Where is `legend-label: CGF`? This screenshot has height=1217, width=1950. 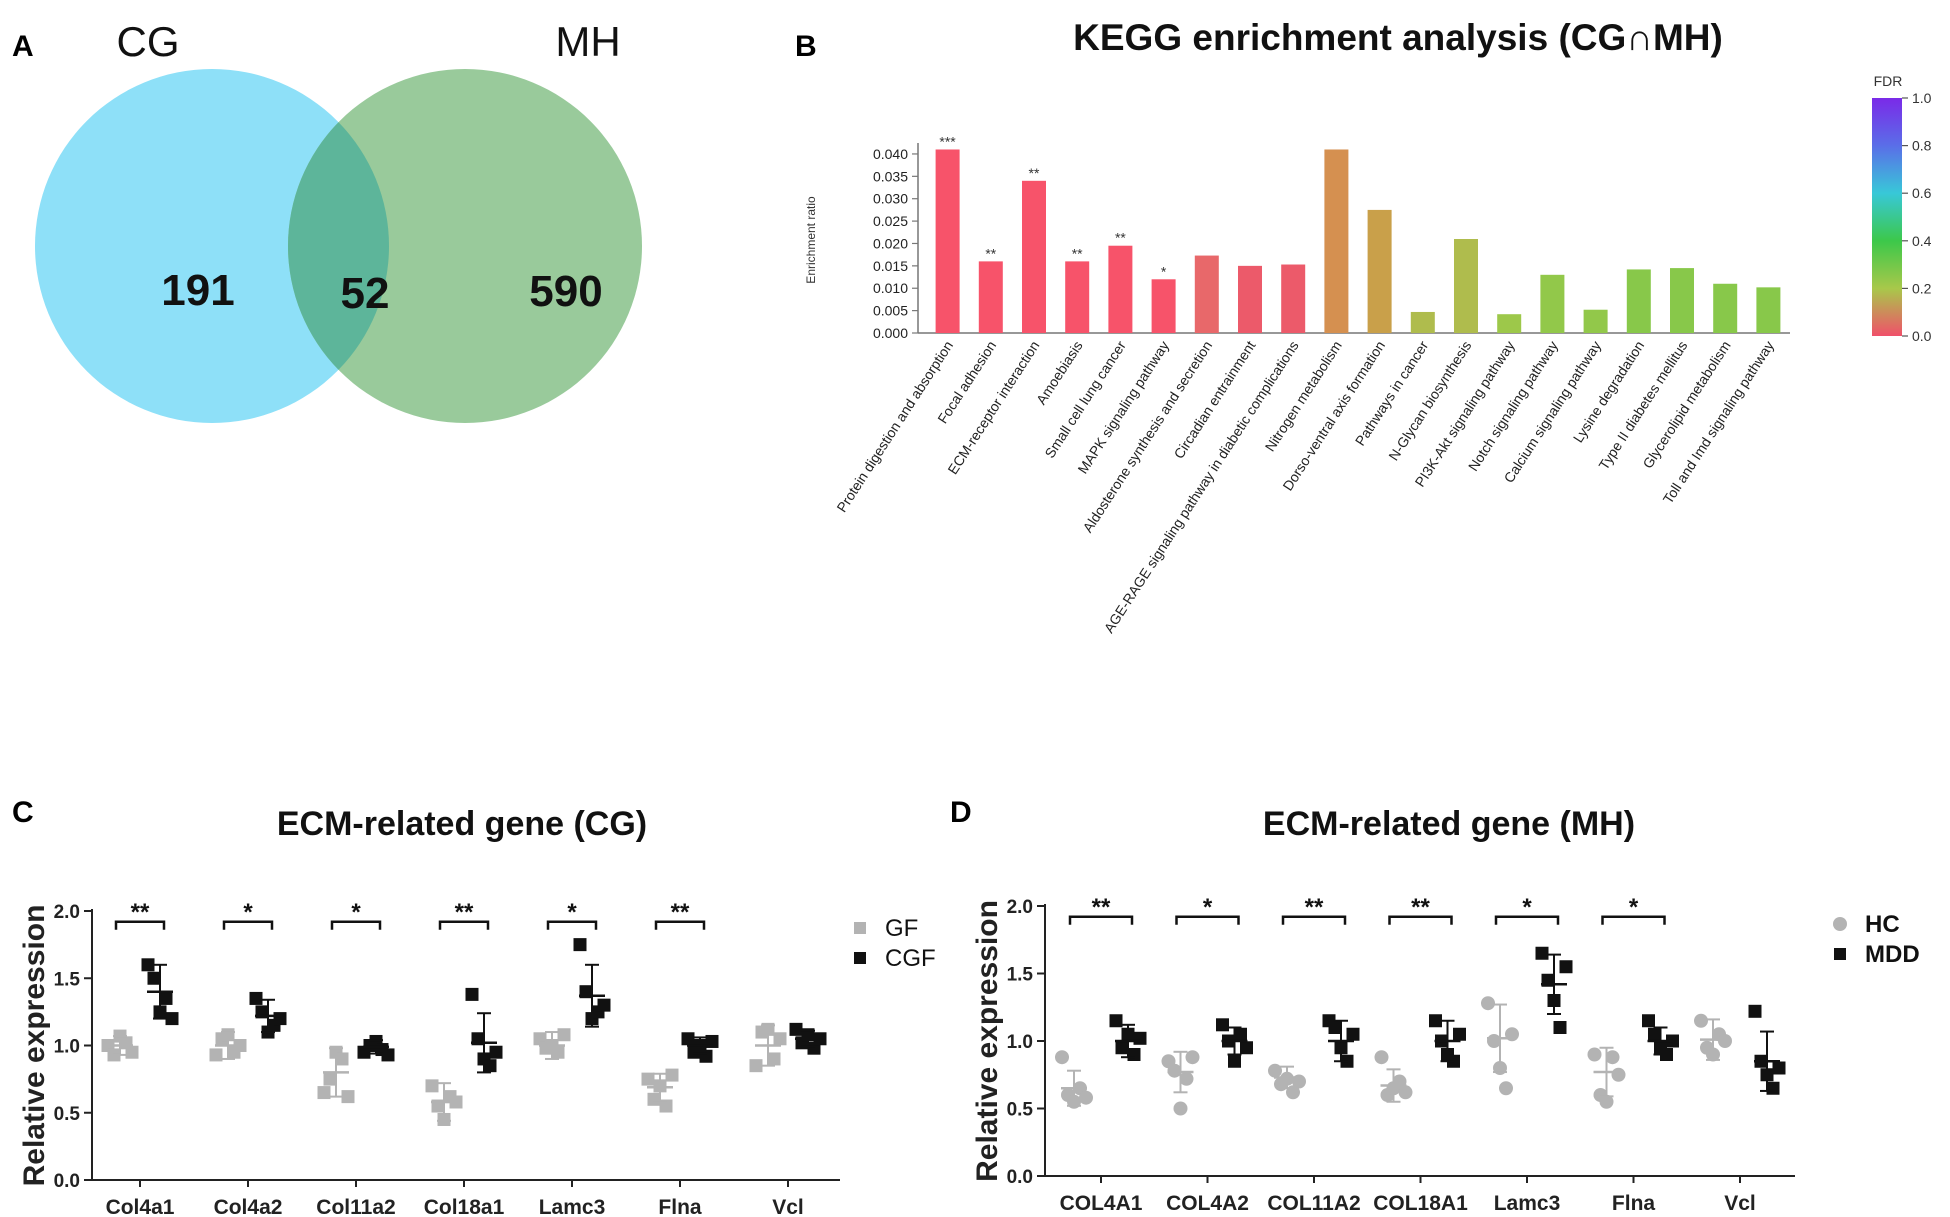
legend-label: CGF is located at coordinates (910, 958).